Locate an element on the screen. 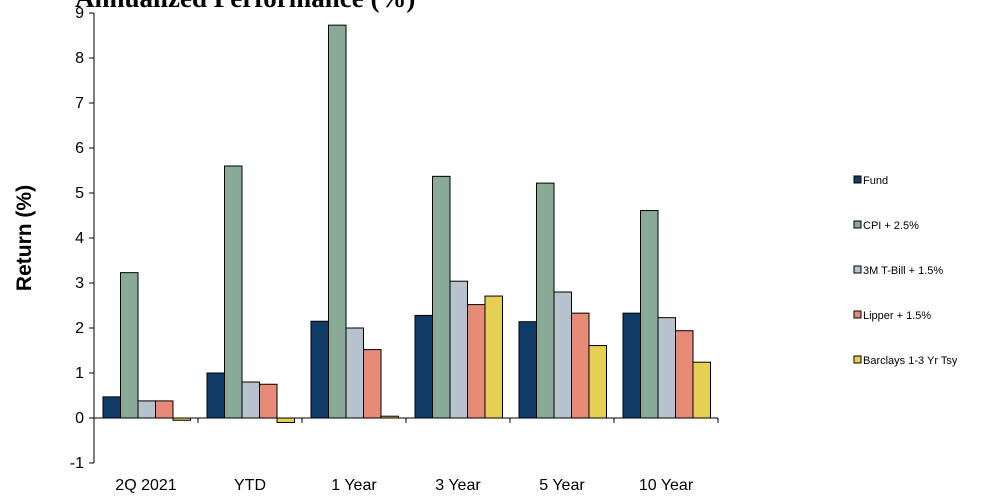  legend-label: Lipper + 1.5% is located at coordinates (897, 316).